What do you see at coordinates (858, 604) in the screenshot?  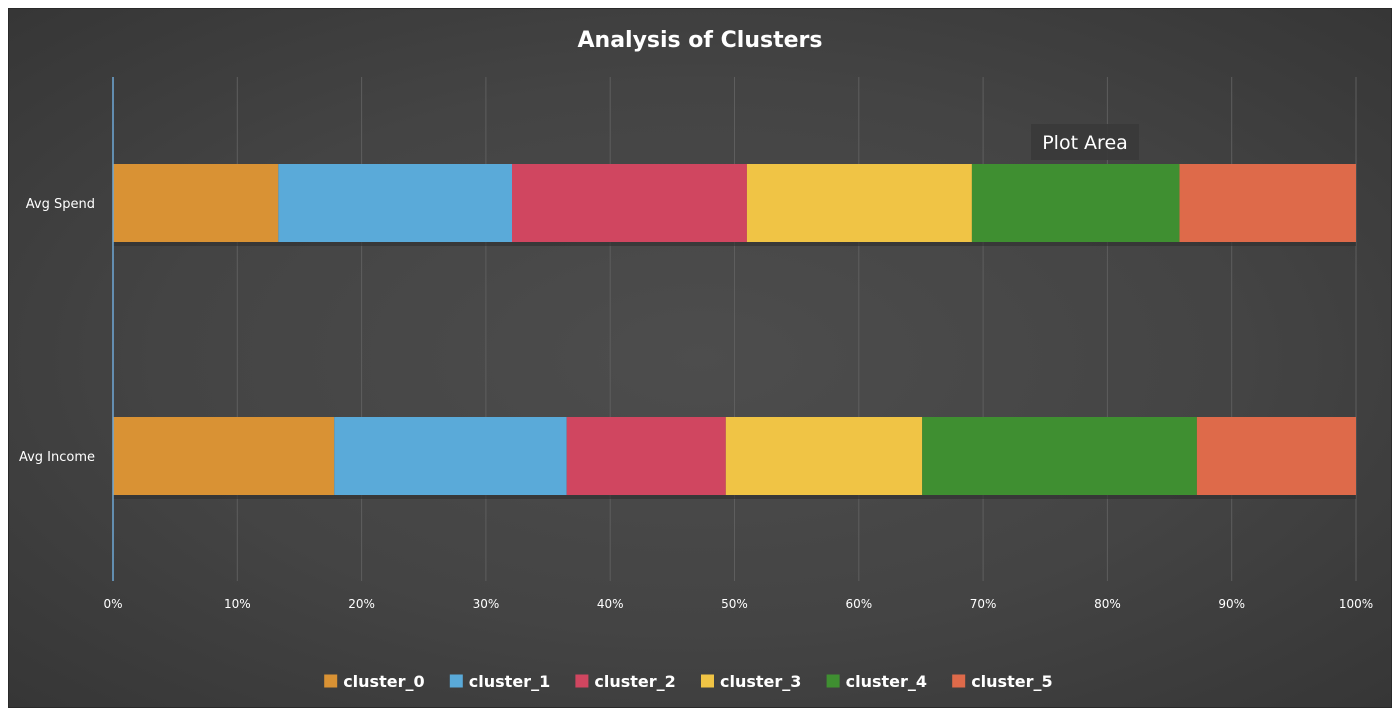 I see `x-tick-label: 60%` at bounding box center [858, 604].